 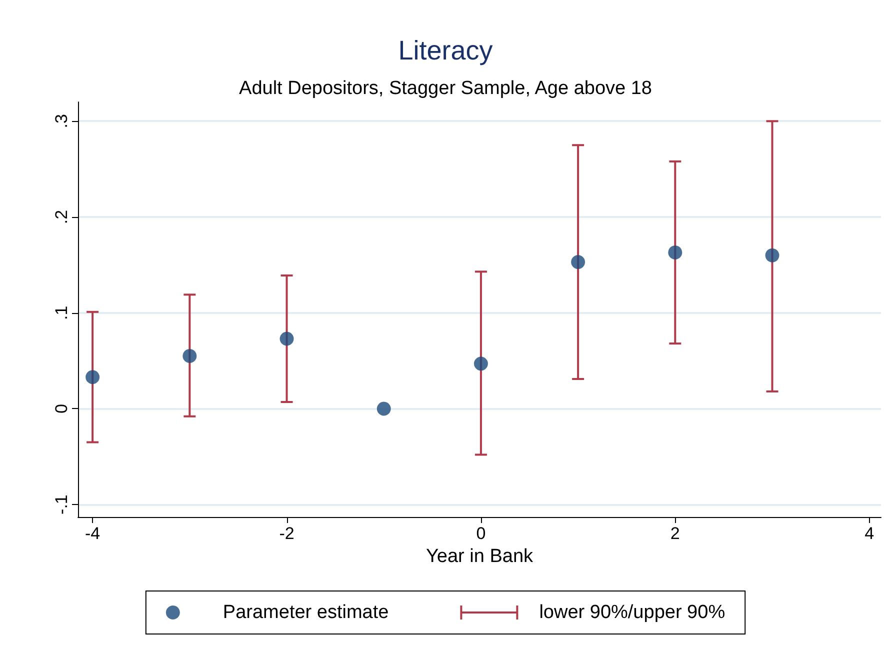 What do you see at coordinates (286, 533) in the screenshot?
I see `x-tick-label: -2` at bounding box center [286, 533].